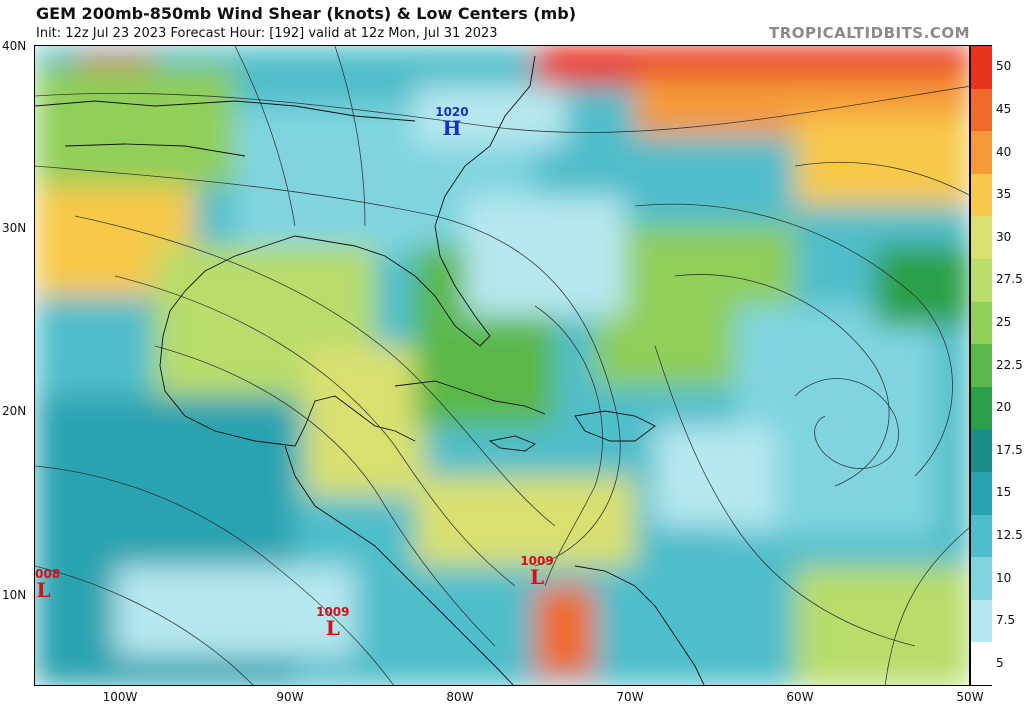 Image resolution: width=1024 pixels, height=706 pixels. Describe the element at coordinates (1004, 194) in the screenshot. I see `colorbar-label: 35` at that location.